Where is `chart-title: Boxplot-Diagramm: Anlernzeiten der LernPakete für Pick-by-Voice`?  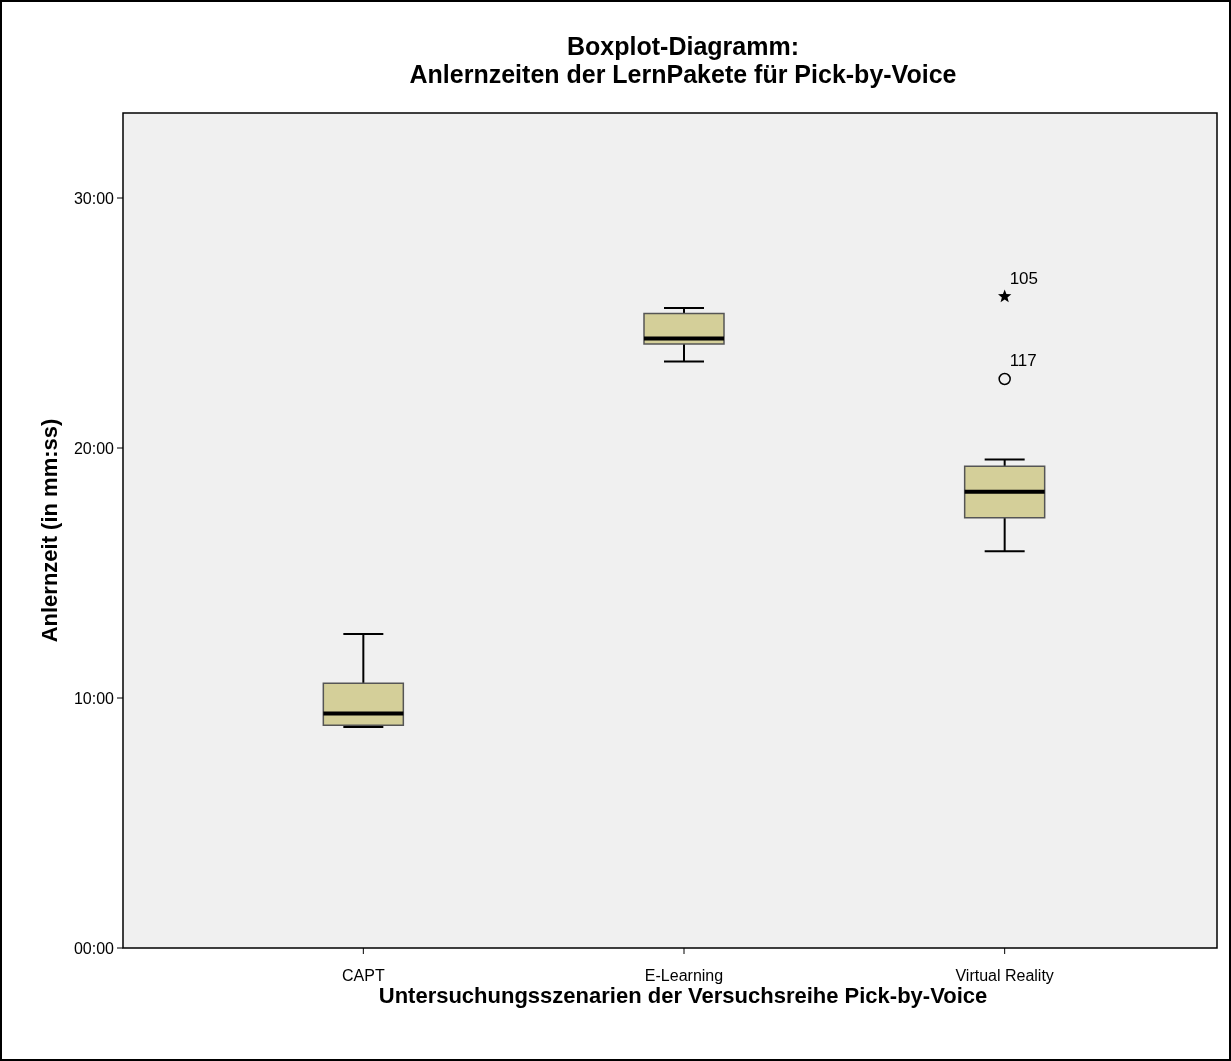 chart-title: Boxplot-Diagramm: Anlernzeiten der LernPakete für Pick-by-Voice is located at coordinates (683, 60).